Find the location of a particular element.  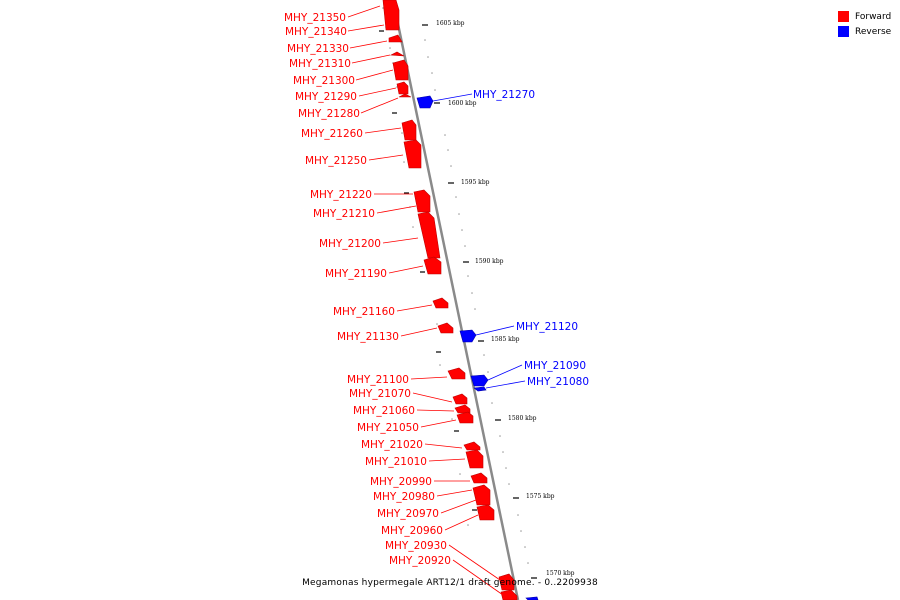

reverse-gene-blocks is located at coordinates (477, 347).